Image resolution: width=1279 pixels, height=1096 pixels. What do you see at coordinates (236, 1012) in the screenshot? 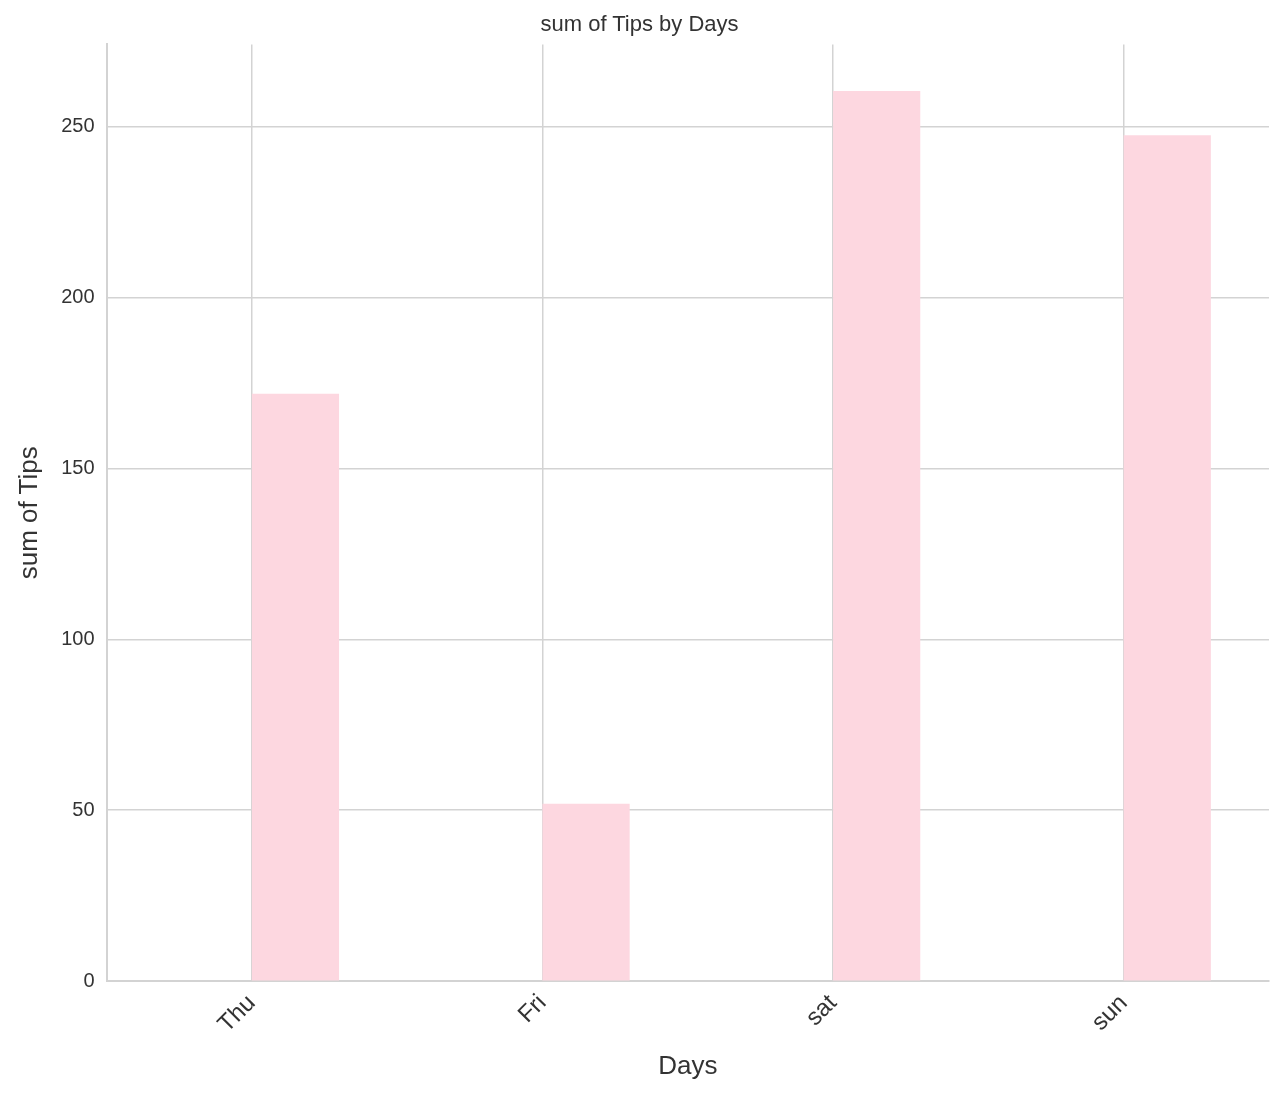
I see `x-tick-label: Thu` at bounding box center [236, 1012].